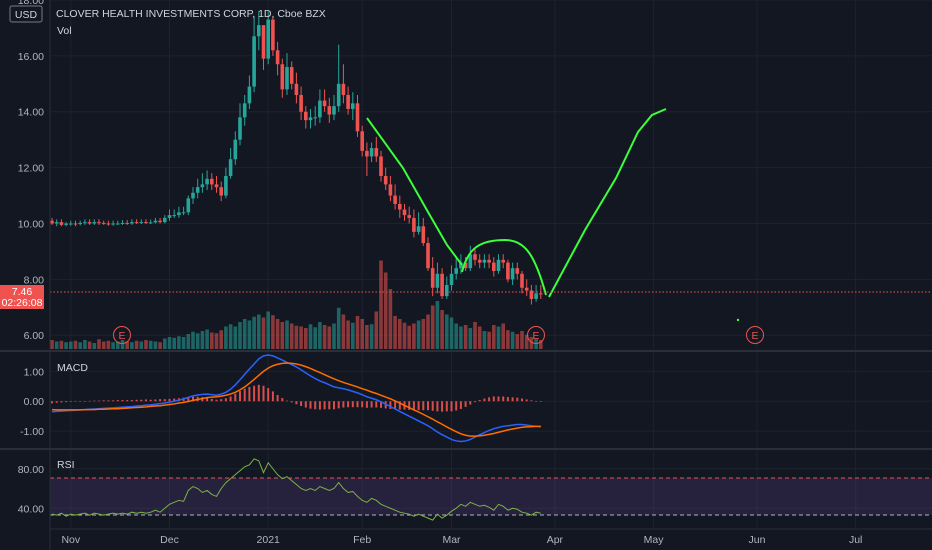  Describe the element at coordinates (64, 31) in the screenshot. I see `volume-label: Vol` at that location.